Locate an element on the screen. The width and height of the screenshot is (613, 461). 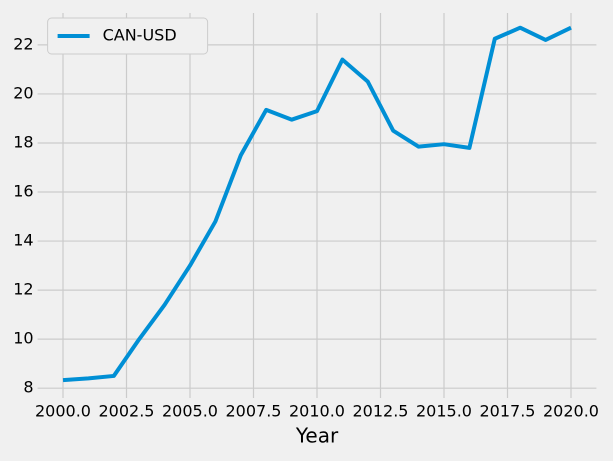
legend-box is located at coordinates (128, 36).